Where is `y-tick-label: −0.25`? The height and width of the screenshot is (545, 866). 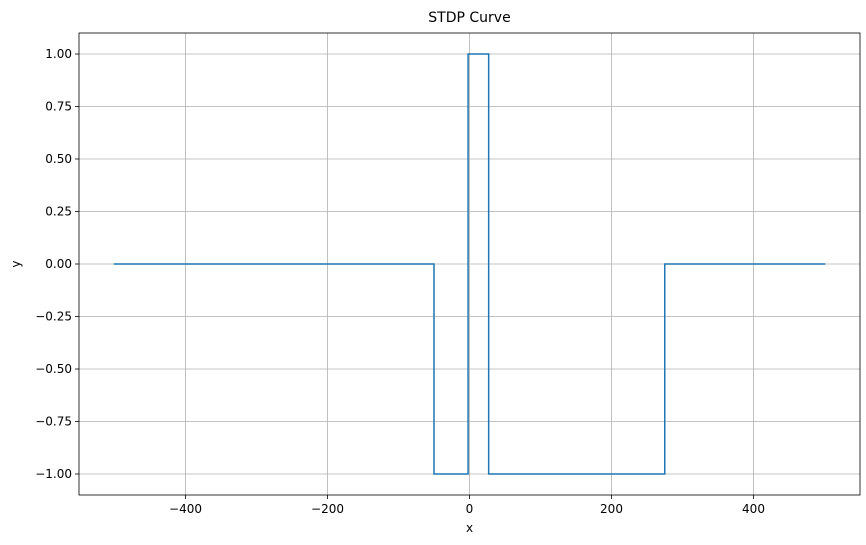 y-tick-label: −0.25 is located at coordinates (53, 317).